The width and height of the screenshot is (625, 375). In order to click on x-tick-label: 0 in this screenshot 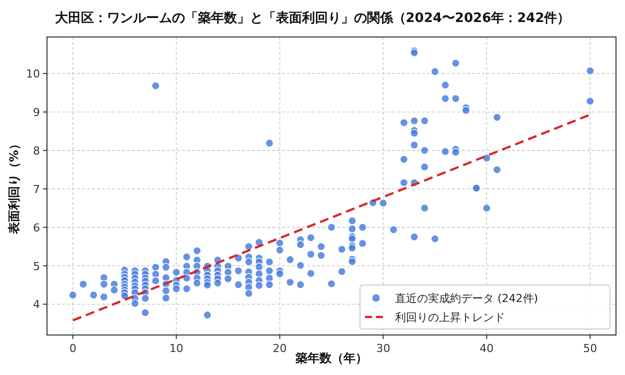, I will do `click(72, 348)`.